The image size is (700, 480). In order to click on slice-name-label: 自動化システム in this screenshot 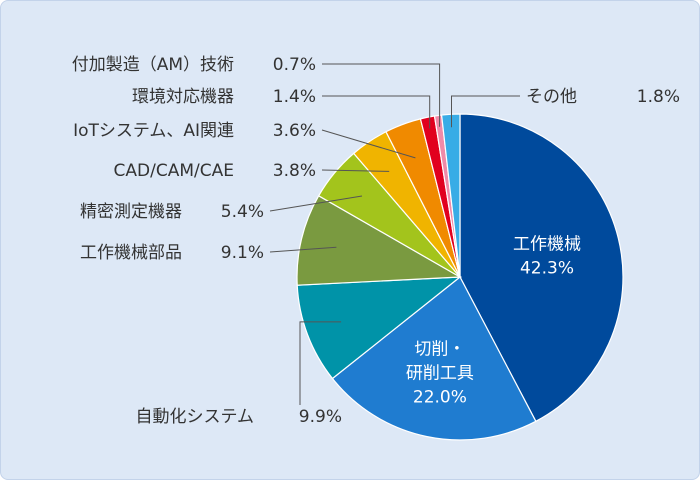, I will do `click(195, 417)`.